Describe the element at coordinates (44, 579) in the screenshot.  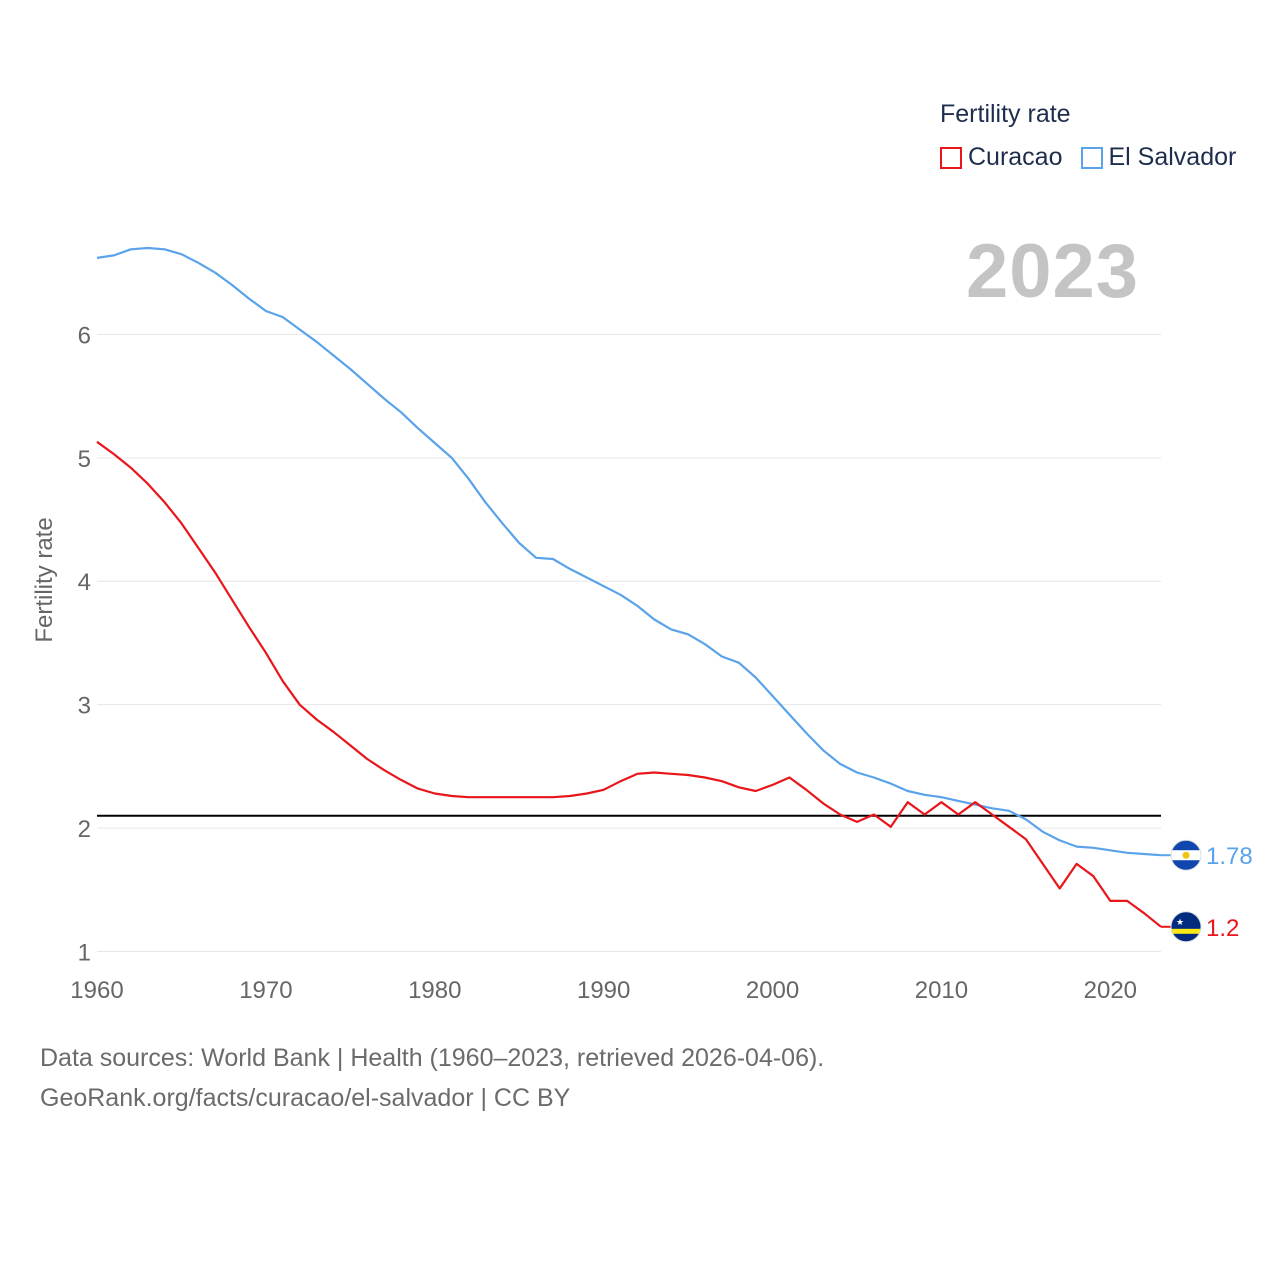
I see `y-axis-label: Fertility rate` at that location.